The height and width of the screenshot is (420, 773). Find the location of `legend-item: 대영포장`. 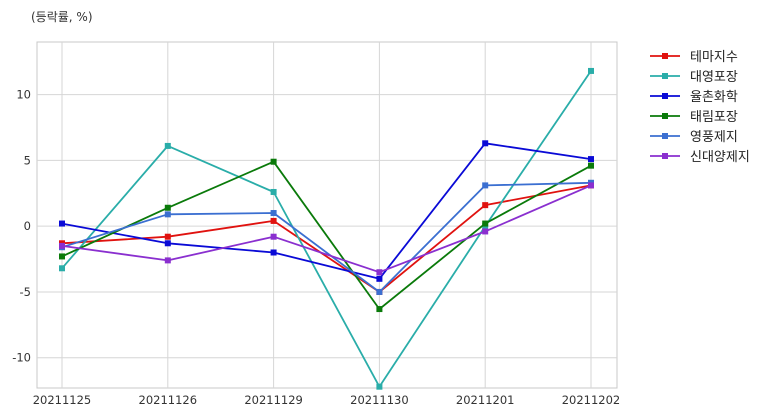

legend-item: 대영포장 is located at coordinates (694, 77).